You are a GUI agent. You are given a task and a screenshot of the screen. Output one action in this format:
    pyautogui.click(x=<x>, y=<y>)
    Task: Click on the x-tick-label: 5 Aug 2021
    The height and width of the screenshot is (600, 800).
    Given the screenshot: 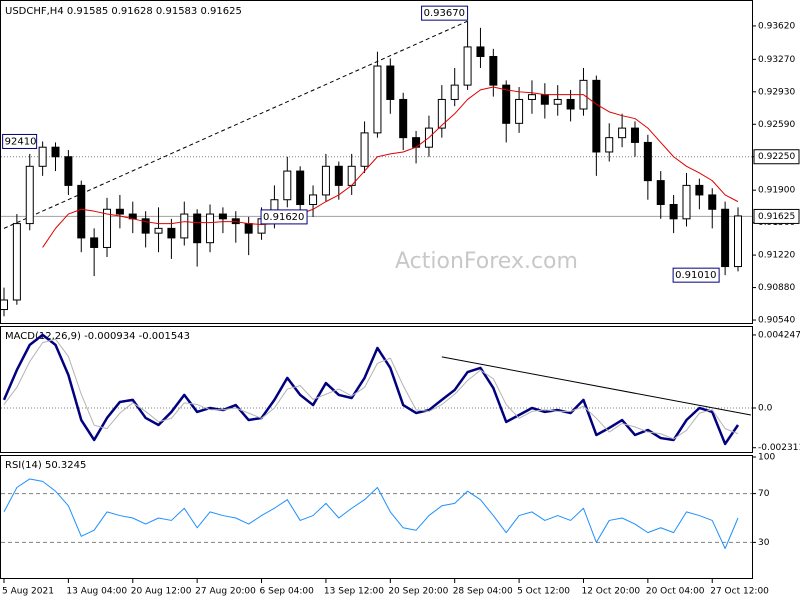 What is the action you would take?
    pyautogui.click(x=28, y=592)
    